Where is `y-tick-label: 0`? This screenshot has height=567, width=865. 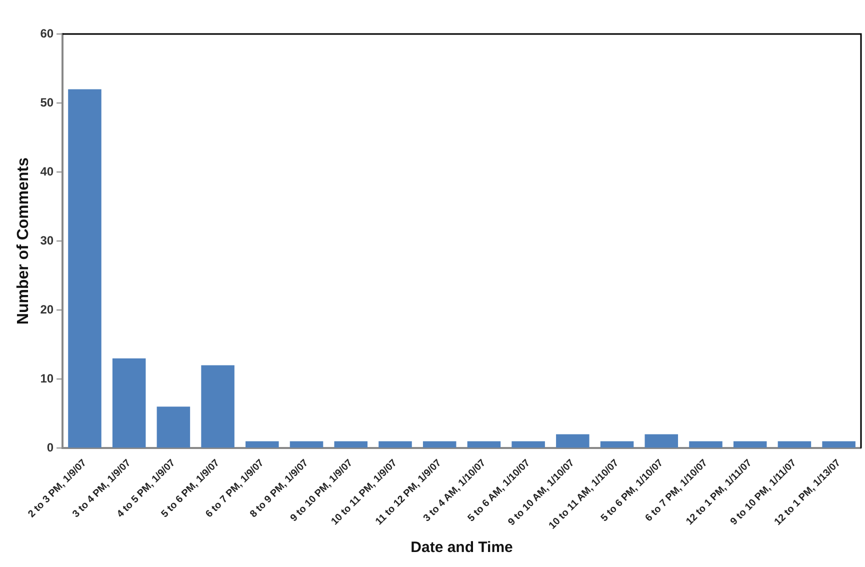
y-tick-label: 0 is located at coordinates (50, 447).